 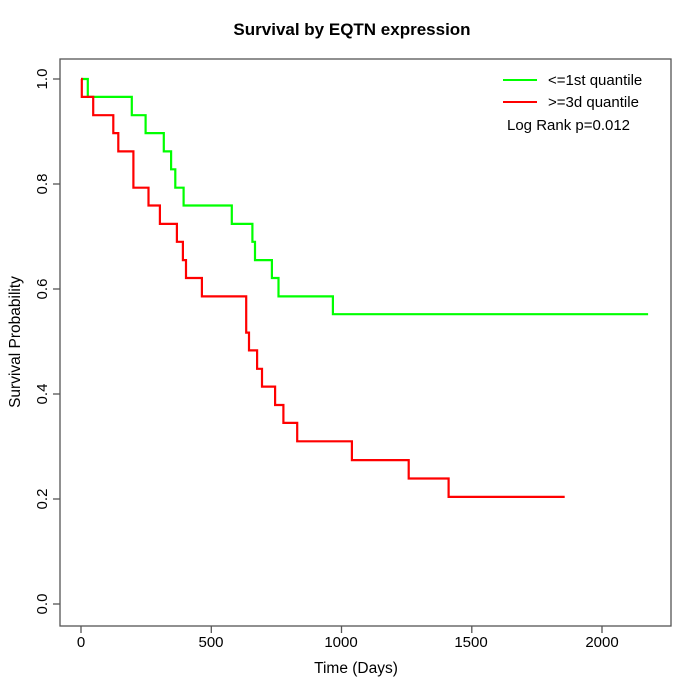 What do you see at coordinates (42, 184) in the screenshot?
I see `y-tick-label-0.8: 0.8` at bounding box center [42, 184].